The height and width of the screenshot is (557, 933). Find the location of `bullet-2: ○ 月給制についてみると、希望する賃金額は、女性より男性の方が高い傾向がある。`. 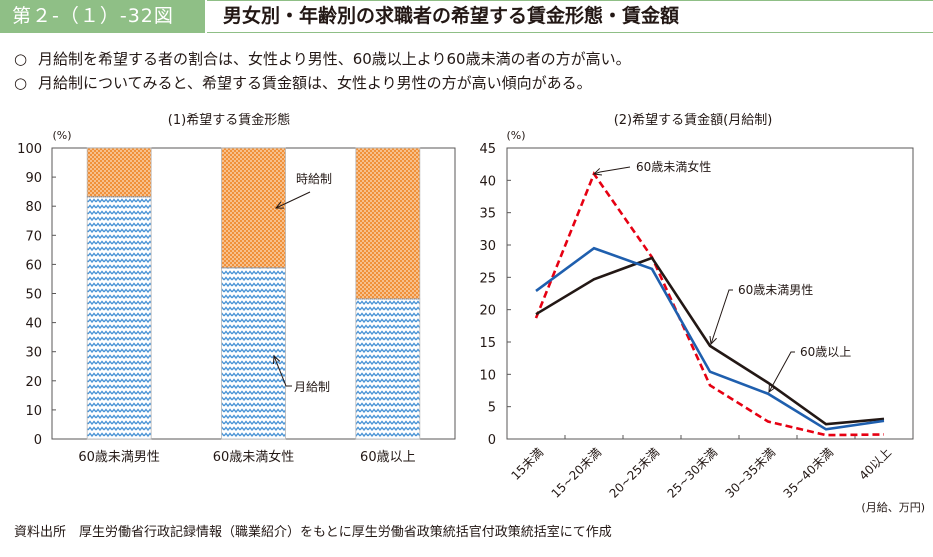

bullet-2: ○ 月給制についてみると、希望する賃金額は、女性より男性の方が高い傾向がある。 is located at coordinates (303, 83).